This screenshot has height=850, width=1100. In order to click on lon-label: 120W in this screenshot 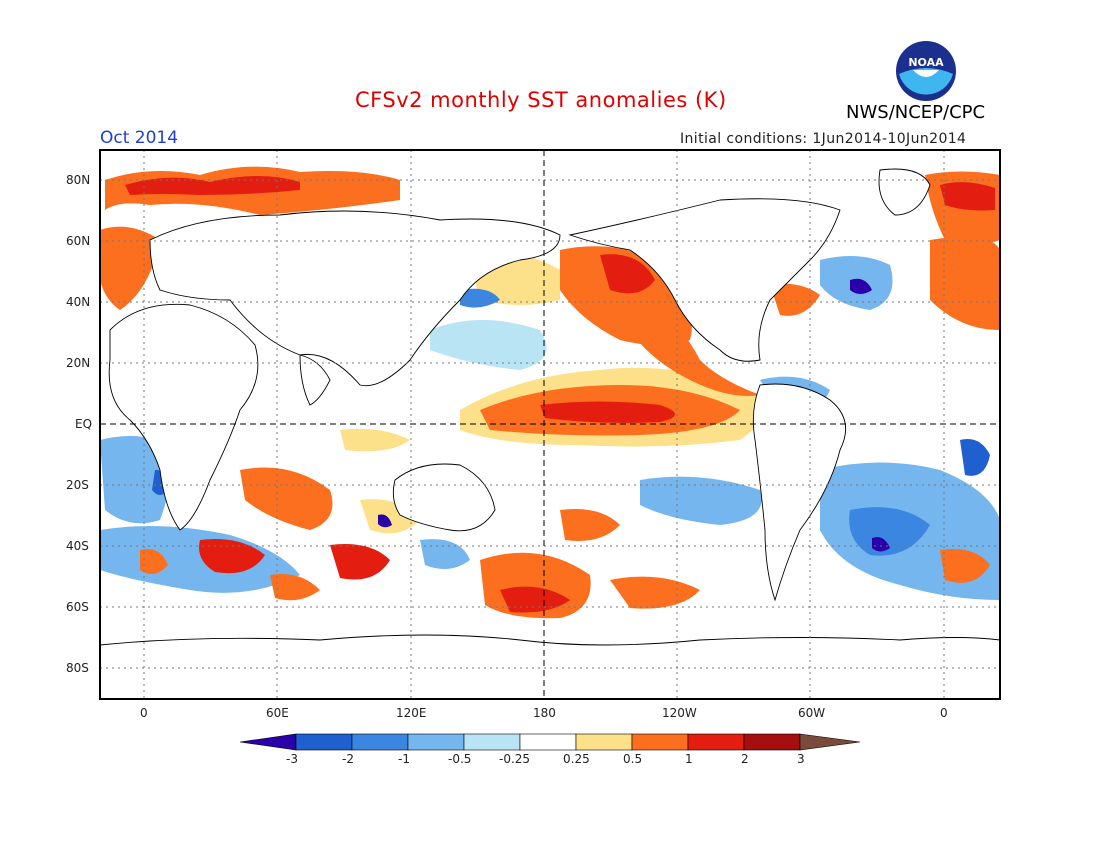, I will do `click(679, 713)`.